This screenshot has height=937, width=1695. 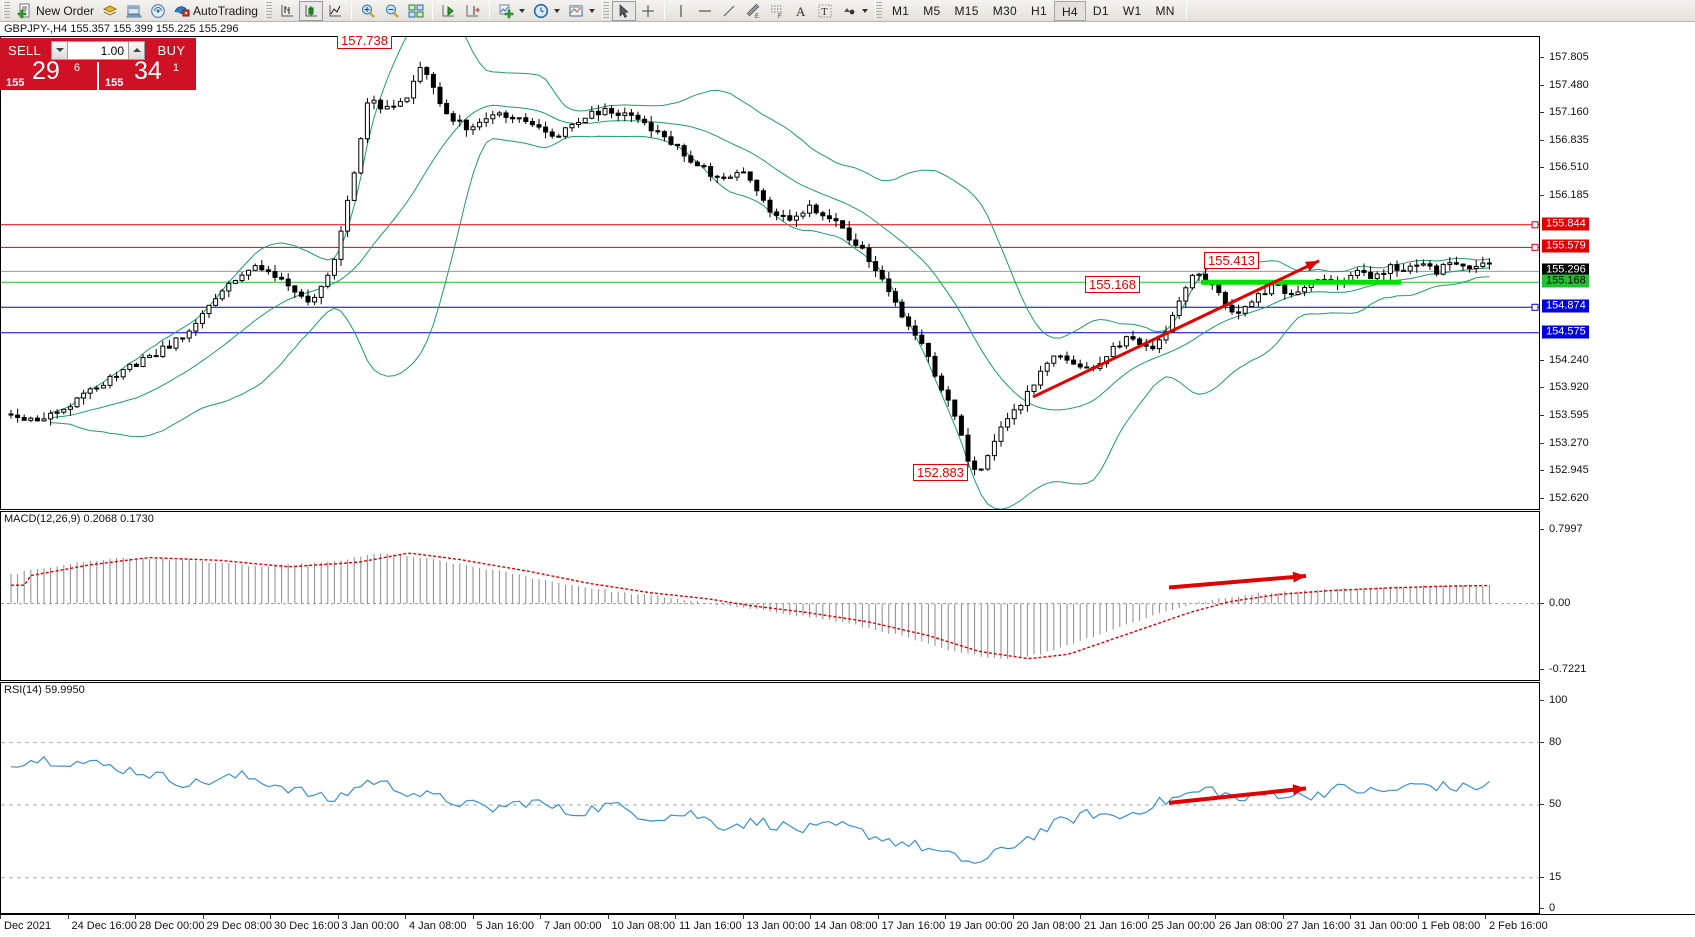 What do you see at coordinates (134, 11) in the screenshot?
I see `data-window-button` at bounding box center [134, 11].